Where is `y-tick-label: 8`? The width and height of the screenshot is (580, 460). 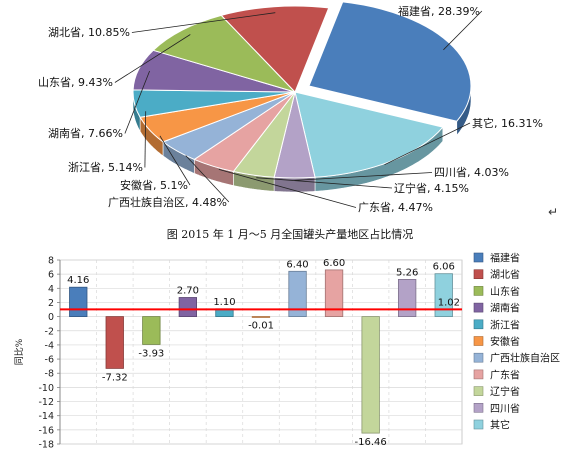
y-tick-label: 8 is located at coordinates (51, 261).